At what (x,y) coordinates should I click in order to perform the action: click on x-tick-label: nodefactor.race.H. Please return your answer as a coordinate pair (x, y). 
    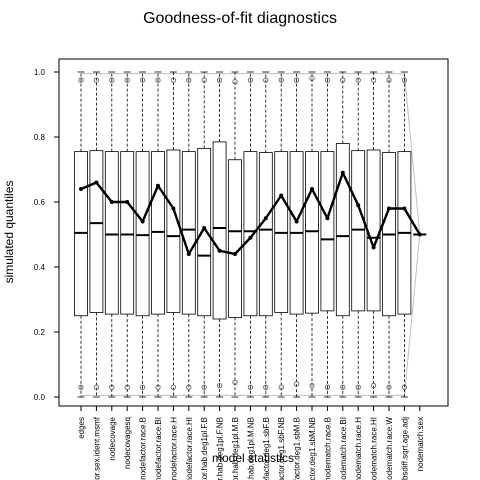
    Looking at the image, I should click on (173, 448).